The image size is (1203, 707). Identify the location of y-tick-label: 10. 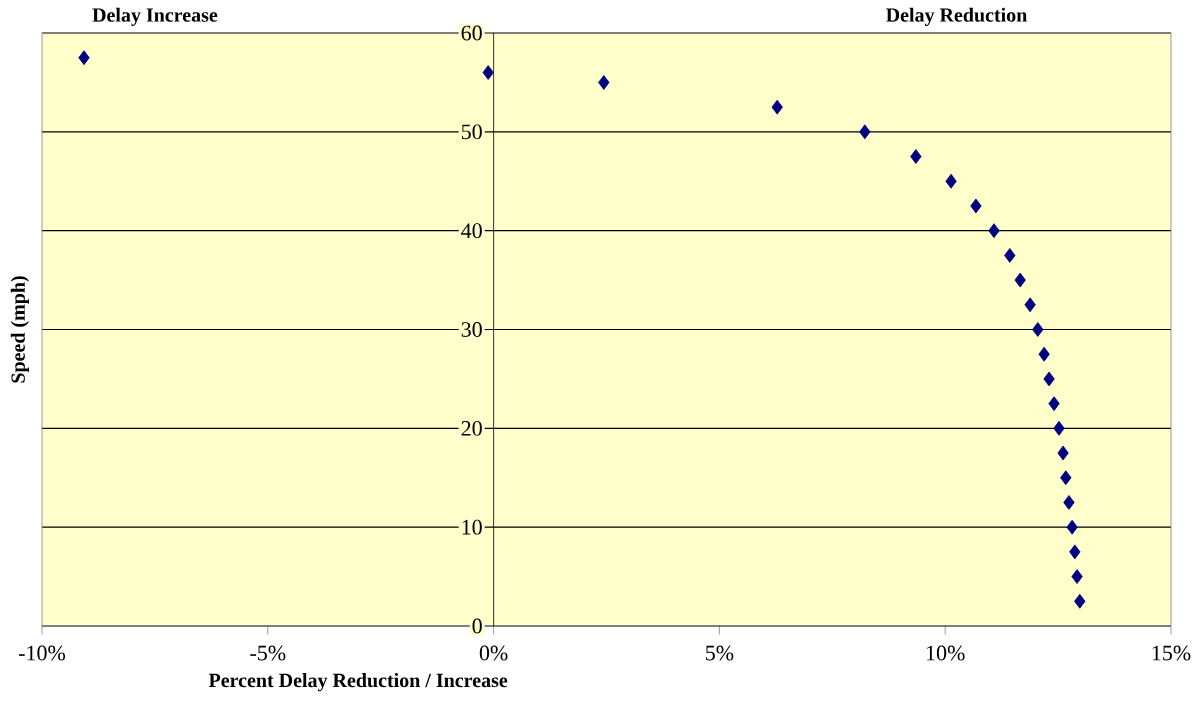
(472, 527).